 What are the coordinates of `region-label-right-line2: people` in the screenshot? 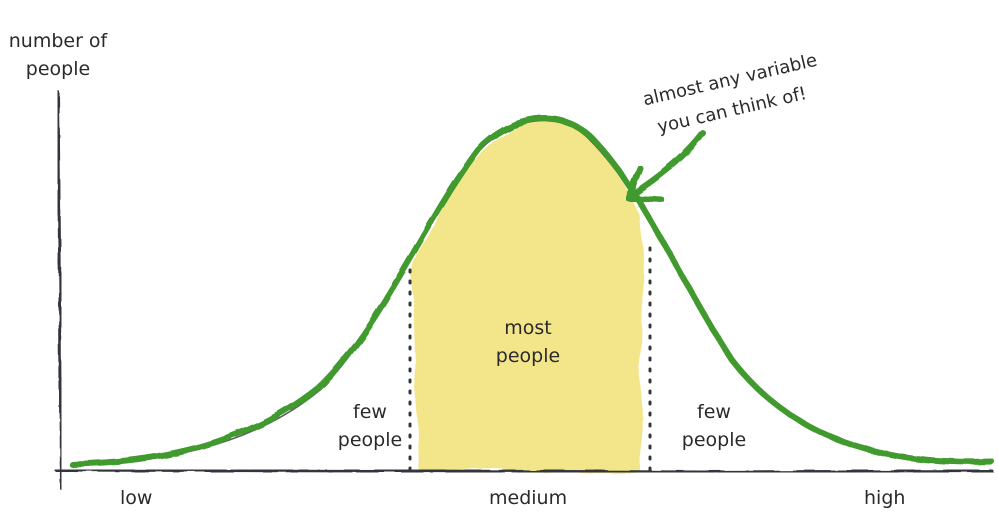 It's located at (714, 440).